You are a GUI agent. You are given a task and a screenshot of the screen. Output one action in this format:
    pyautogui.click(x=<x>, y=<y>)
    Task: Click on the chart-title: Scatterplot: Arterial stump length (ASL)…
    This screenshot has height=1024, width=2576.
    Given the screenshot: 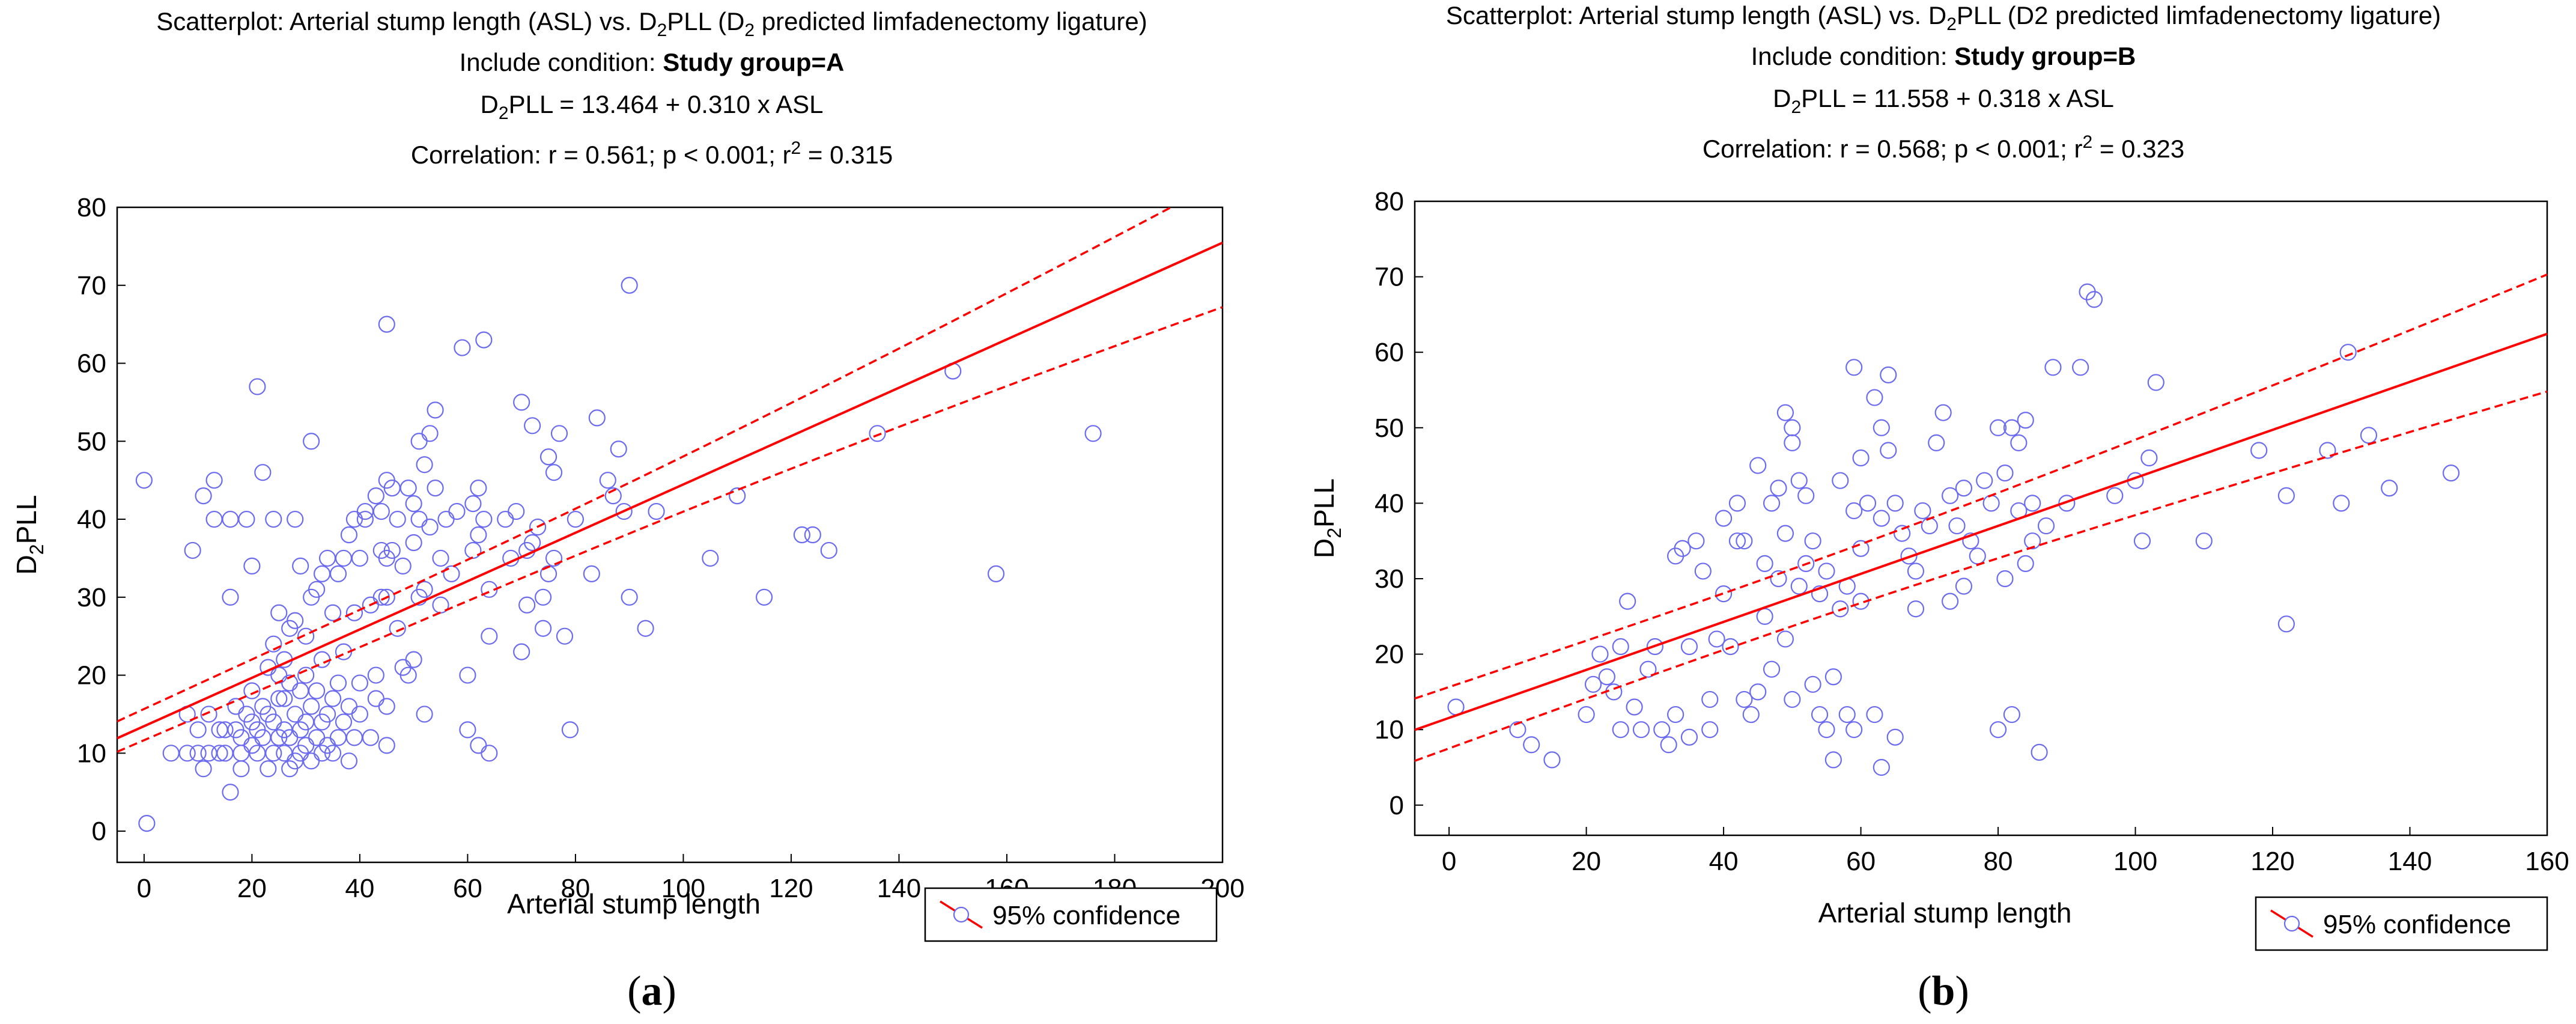 What is the action you would take?
    pyautogui.click(x=651, y=23)
    